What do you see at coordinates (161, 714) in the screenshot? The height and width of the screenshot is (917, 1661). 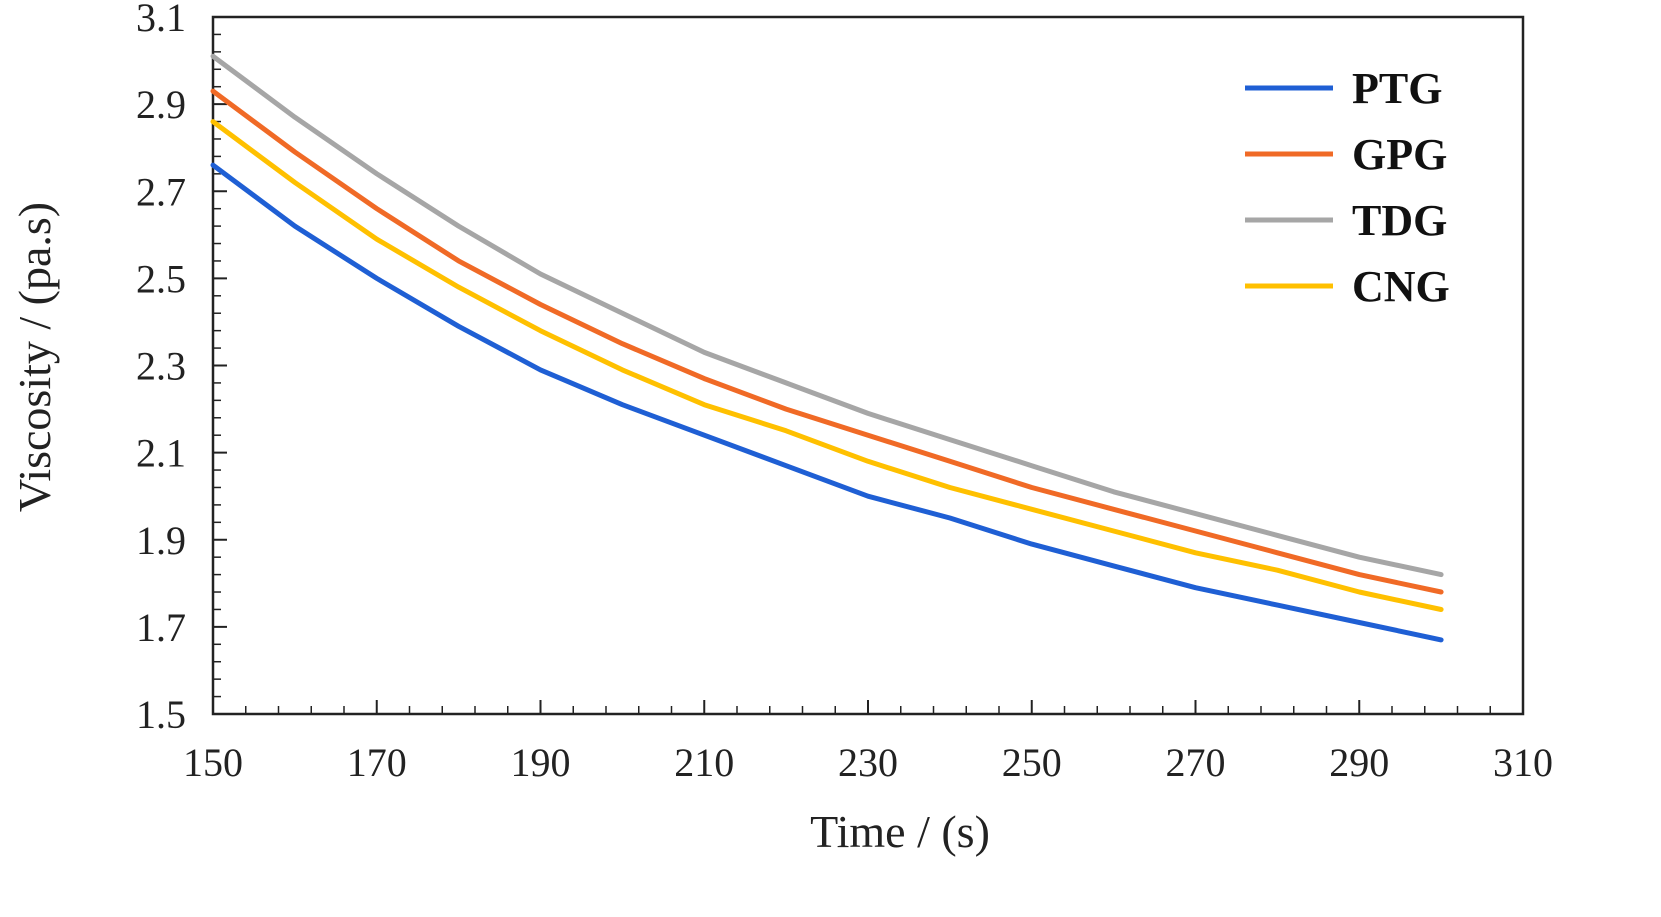 I see `y-tick-label: 1.5` at bounding box center [161, 714].